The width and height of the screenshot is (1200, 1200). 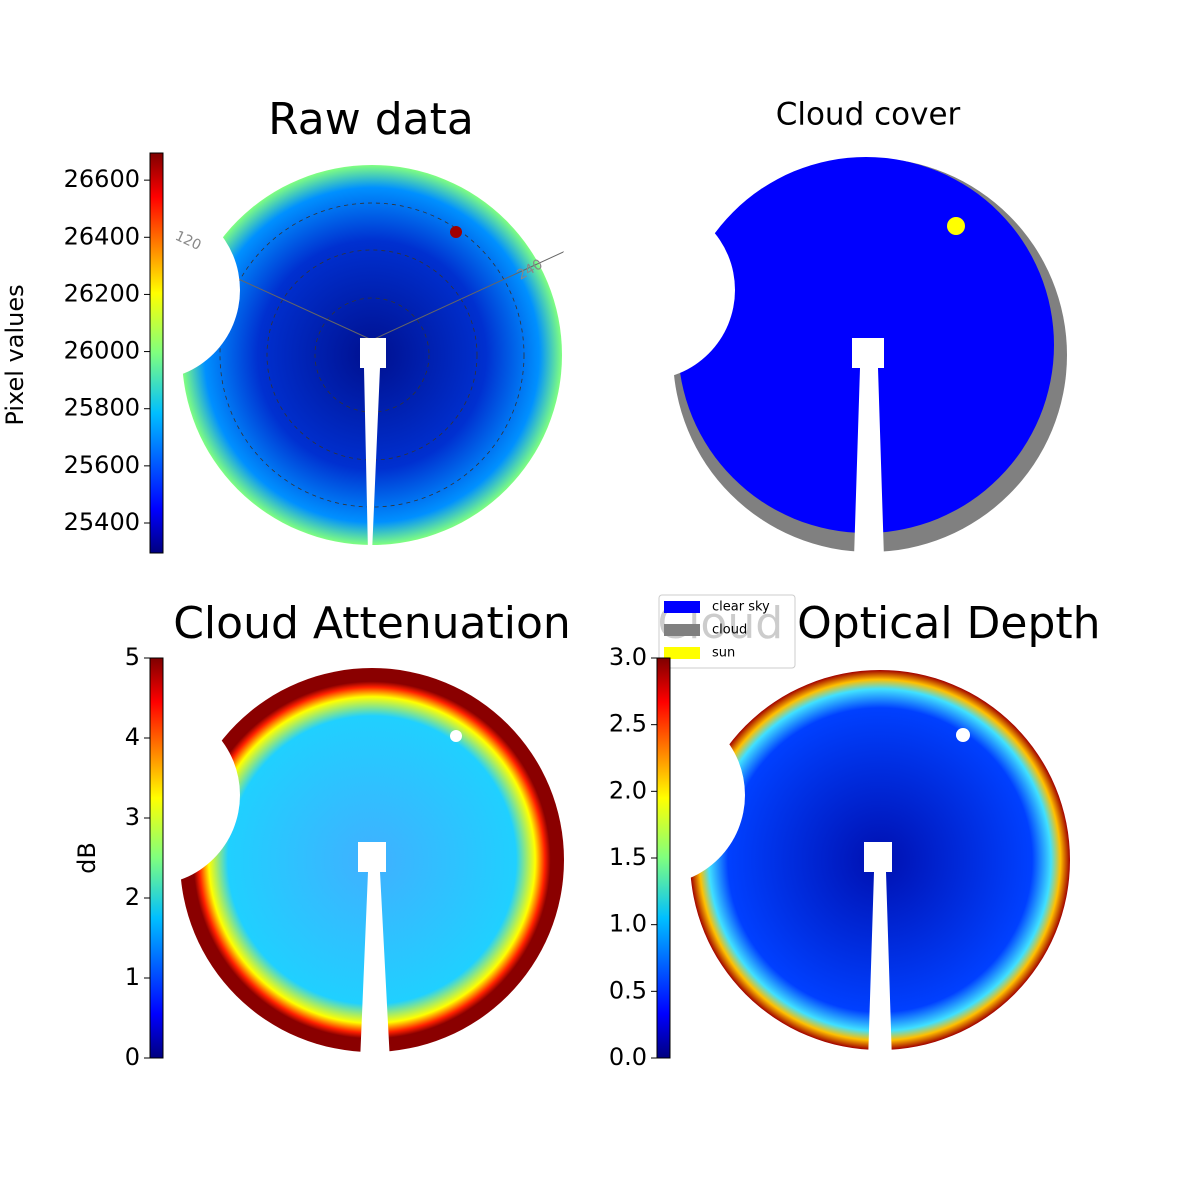 What do you see at coordinates (102, 293) in the screenshot?
I see `tick-label: 26200` at bounding box center [102, 293].